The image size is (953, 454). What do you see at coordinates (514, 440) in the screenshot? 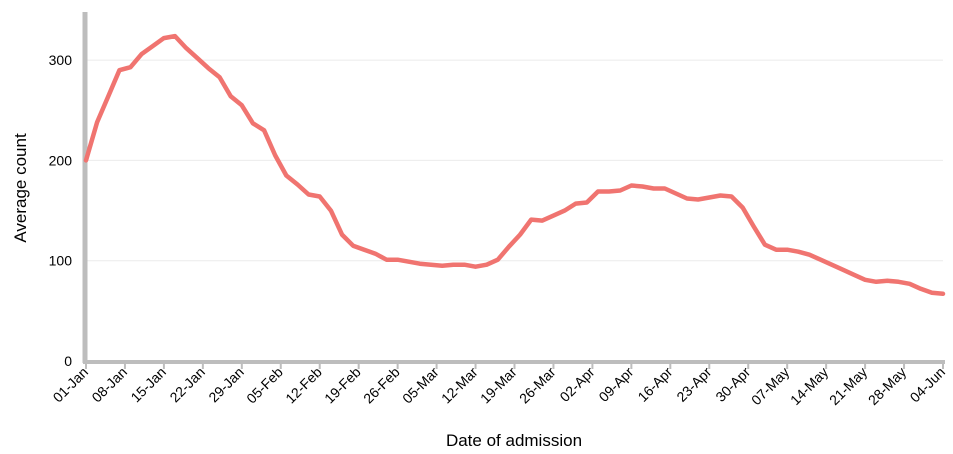
I see `x-axis-title: Date of admission` at bounding box center [514, 440].